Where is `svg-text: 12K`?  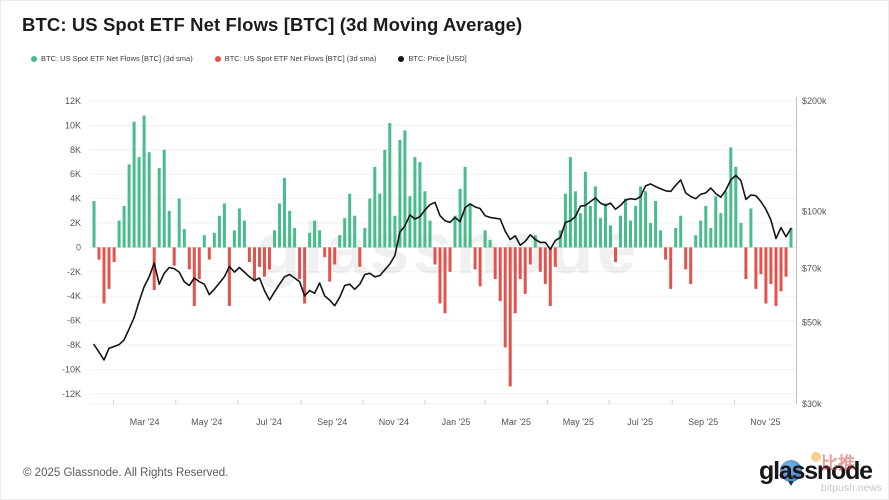 svg-text: 12K is located at coordinates (73, 101).